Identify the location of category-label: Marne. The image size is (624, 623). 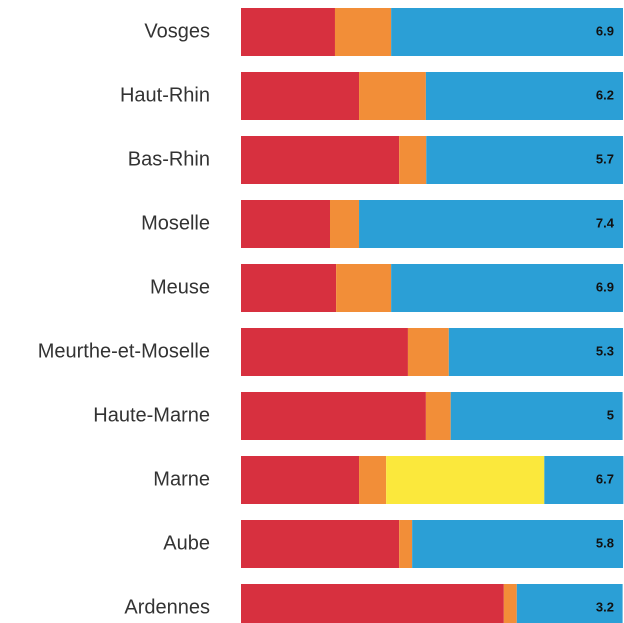
(181, 479).